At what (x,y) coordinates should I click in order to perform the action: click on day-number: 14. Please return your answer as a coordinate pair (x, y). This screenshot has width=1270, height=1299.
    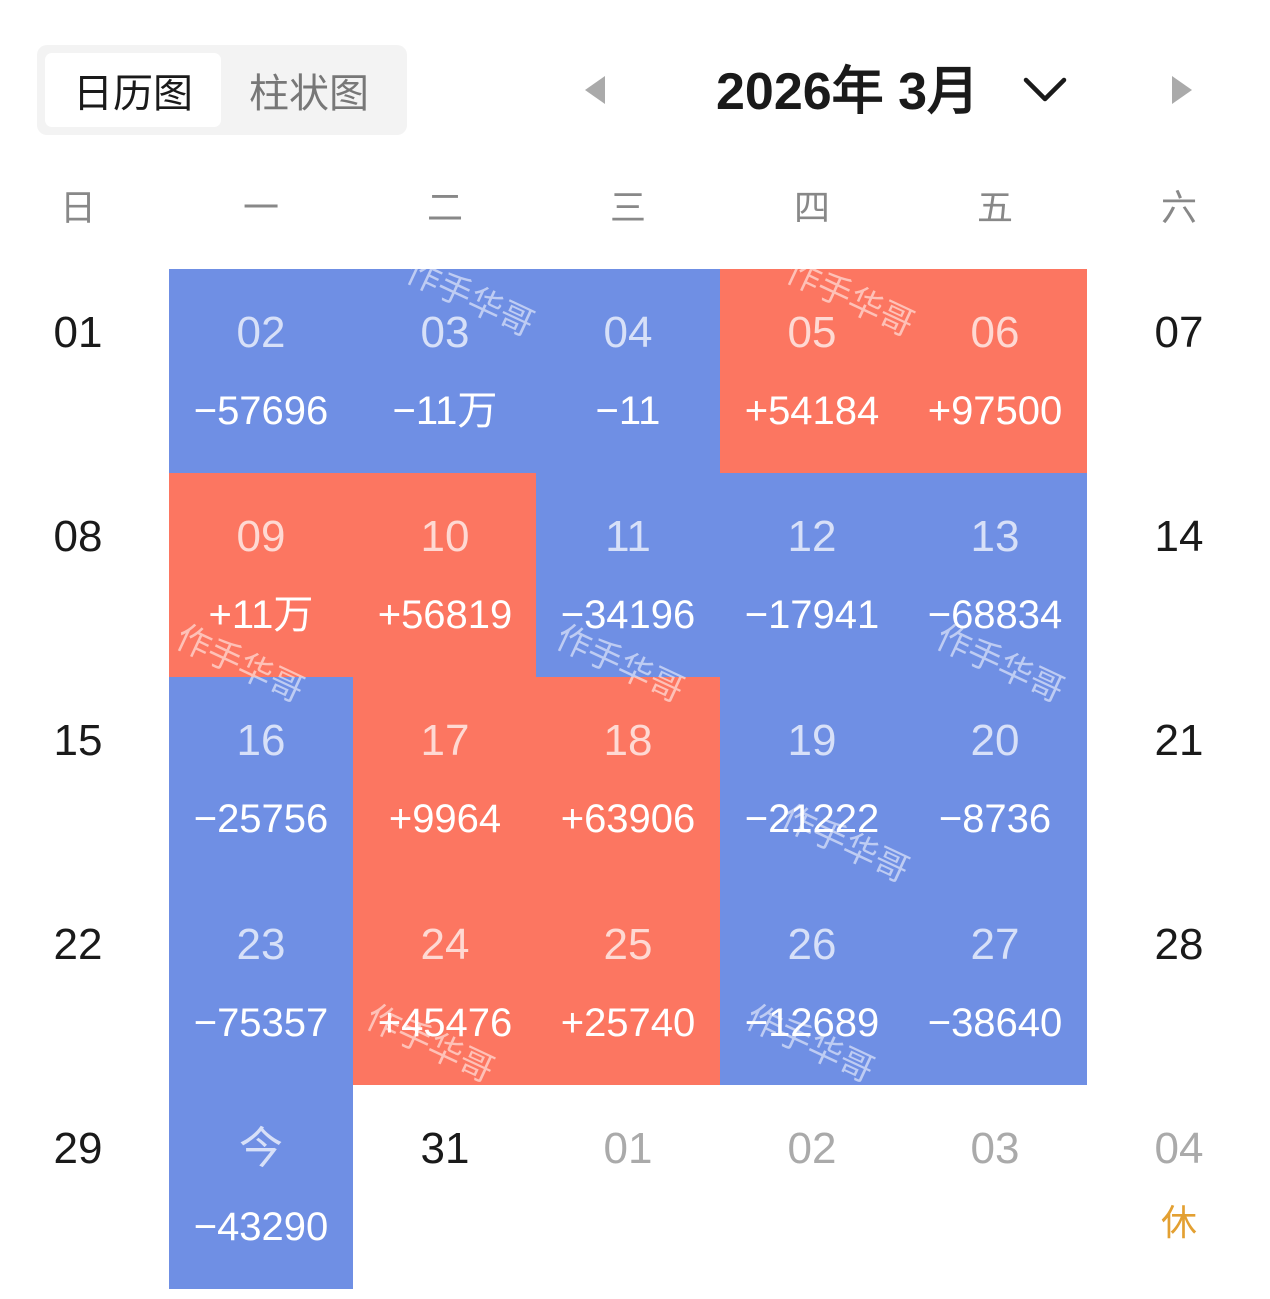
    Looking at the image, I should click on (1179, 536).